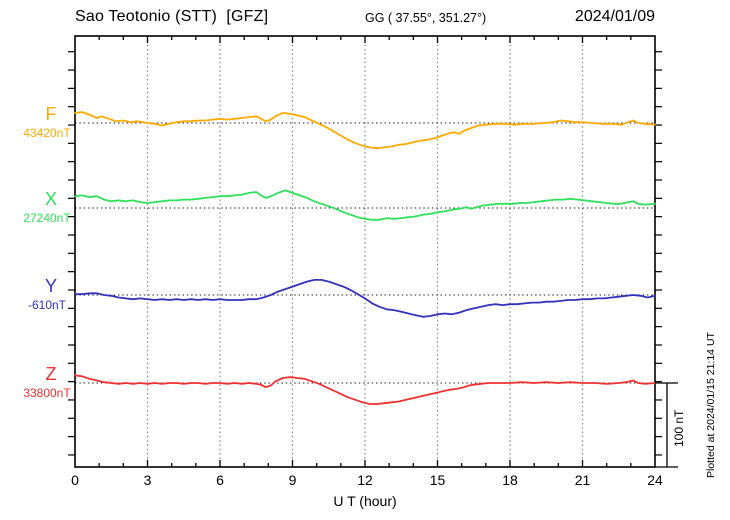 The height and width of the screenshot is (520, 730). What do you see at coordinates (75, 480) in the screenshot?
I see `x-tick-label-0: 0` at bounding box center [75, 480].